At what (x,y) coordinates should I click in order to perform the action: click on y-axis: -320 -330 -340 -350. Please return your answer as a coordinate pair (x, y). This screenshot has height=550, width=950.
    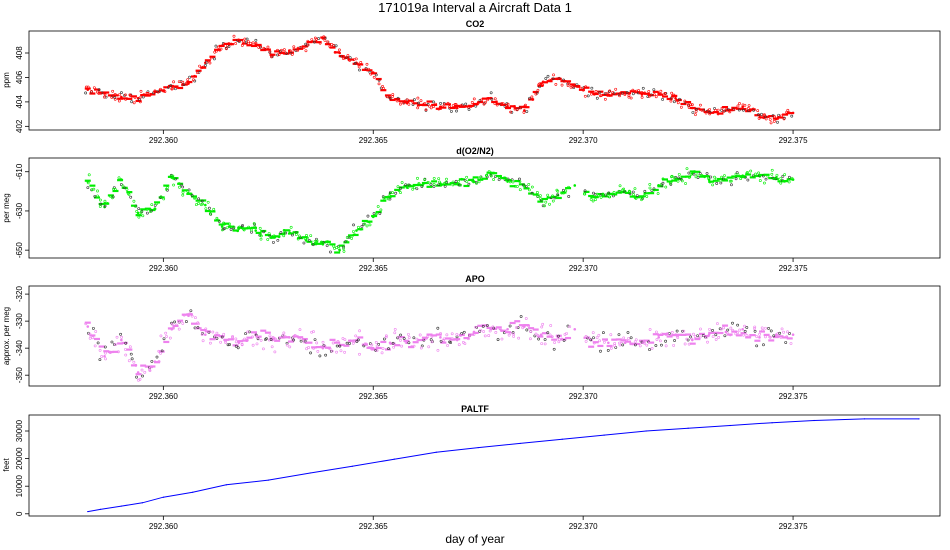
    Looking at the image, I should click on (22, 334).